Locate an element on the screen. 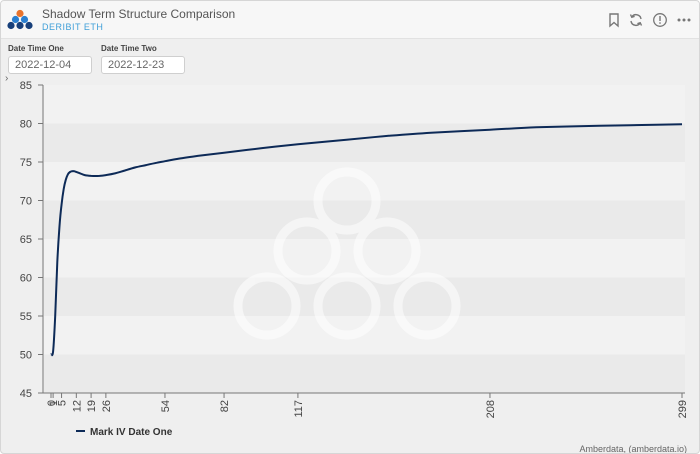  y-tick-label: 85 is located at coordinates (26, 86).